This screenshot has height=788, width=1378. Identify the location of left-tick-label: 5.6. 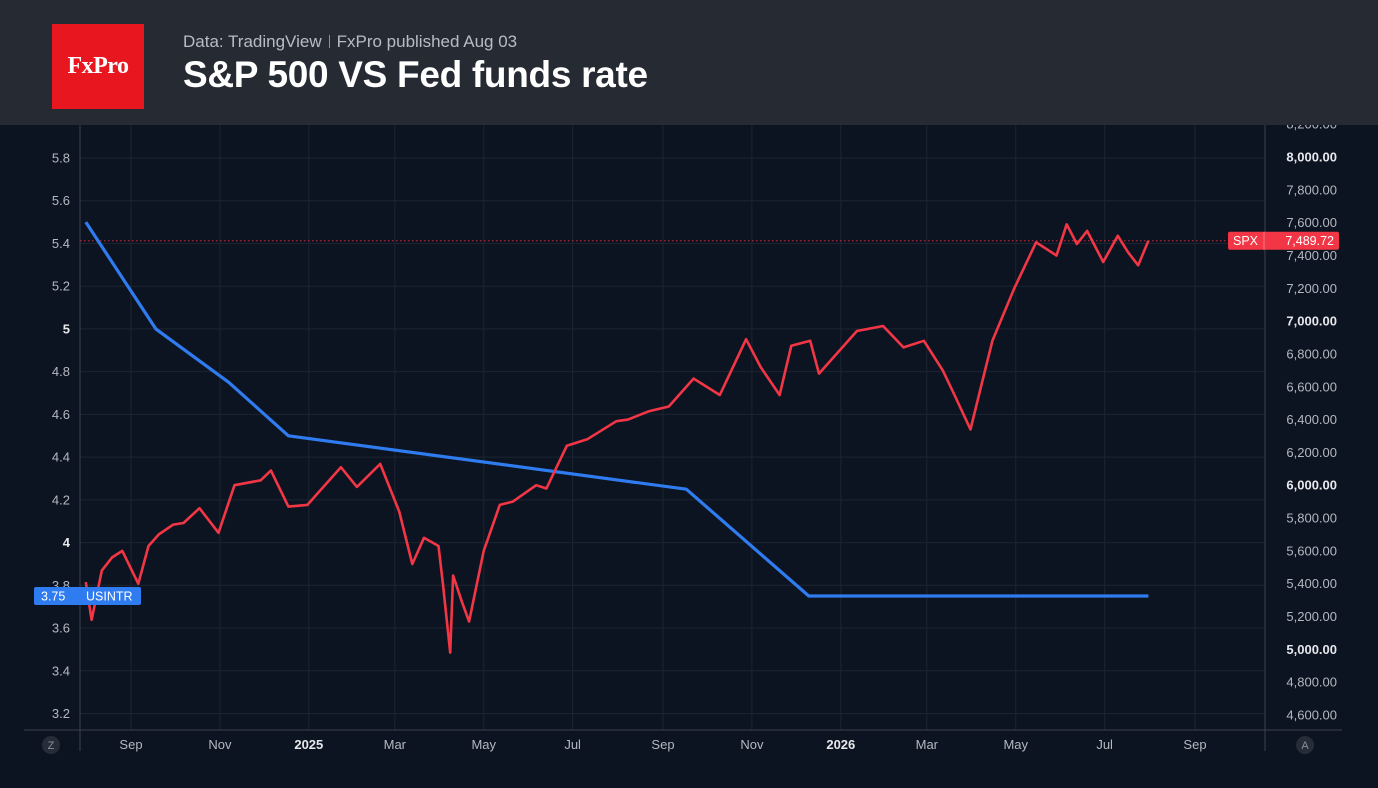
(61, 200).